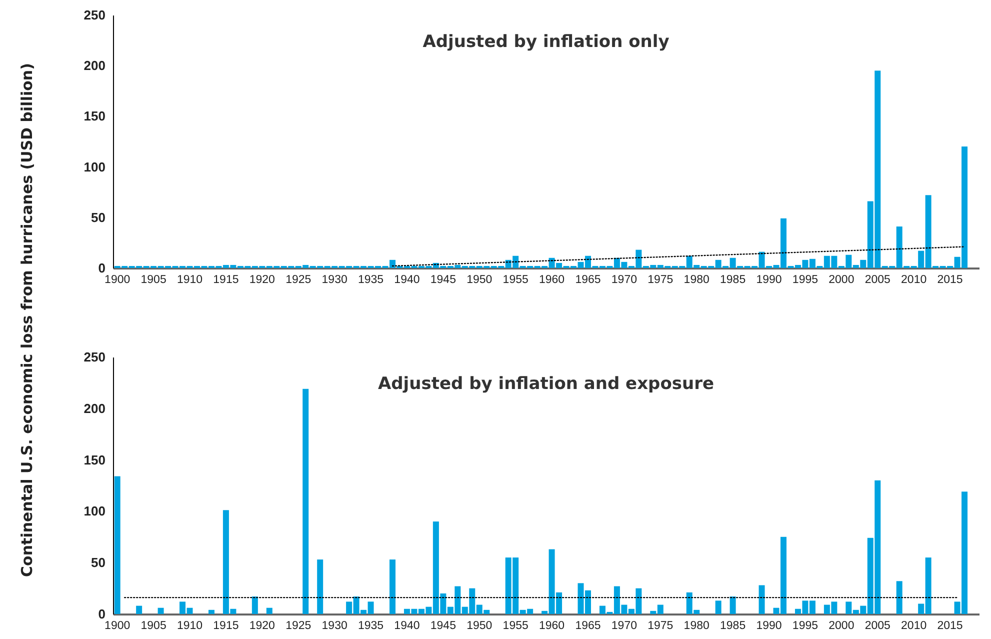 This screenshot has height=639, width=991. Describe the element at coordinates (27, 320) in the screenshot. I see `y-axis-title: Continental U.S. economic loss from hurricanes (USD billion)` at that location.